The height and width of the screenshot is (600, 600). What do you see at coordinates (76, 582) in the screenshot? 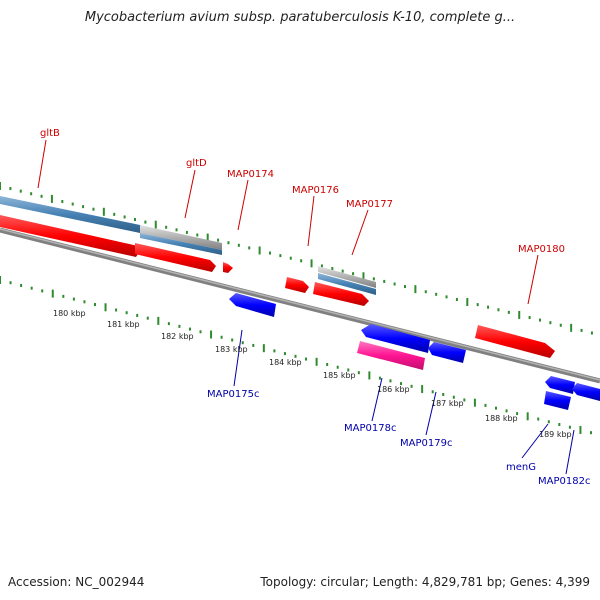
I see `accession-text: Accession: NC_002944` at bounding box center [76, 582].